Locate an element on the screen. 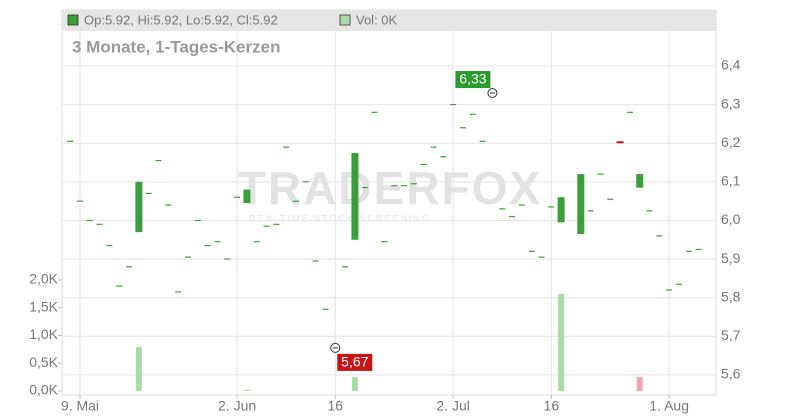 The width and height of the screenshot is (800, 420). watermark: TRADERFOX REALTIME STOCK SCREENING is located at coordinates (390, 192).